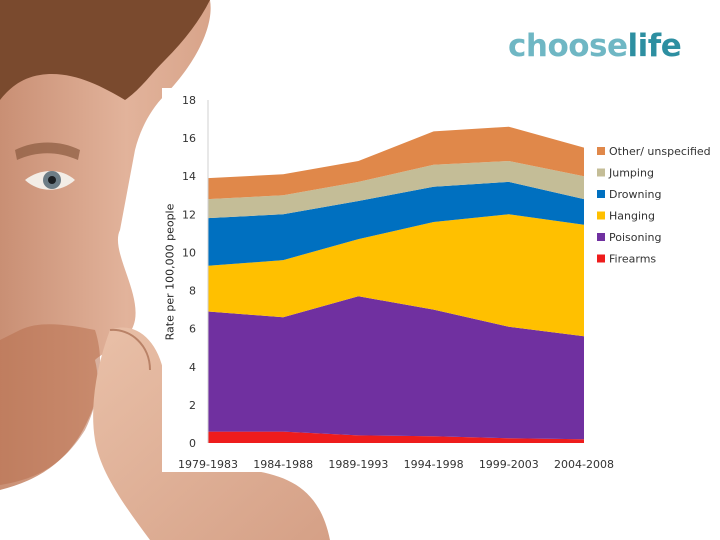 This screenshot has height=540, width=720. Describe the element at coordinates (170, 272) in the screenshot. I see `y-axis-label: Rate per 100,000 people` at that location.